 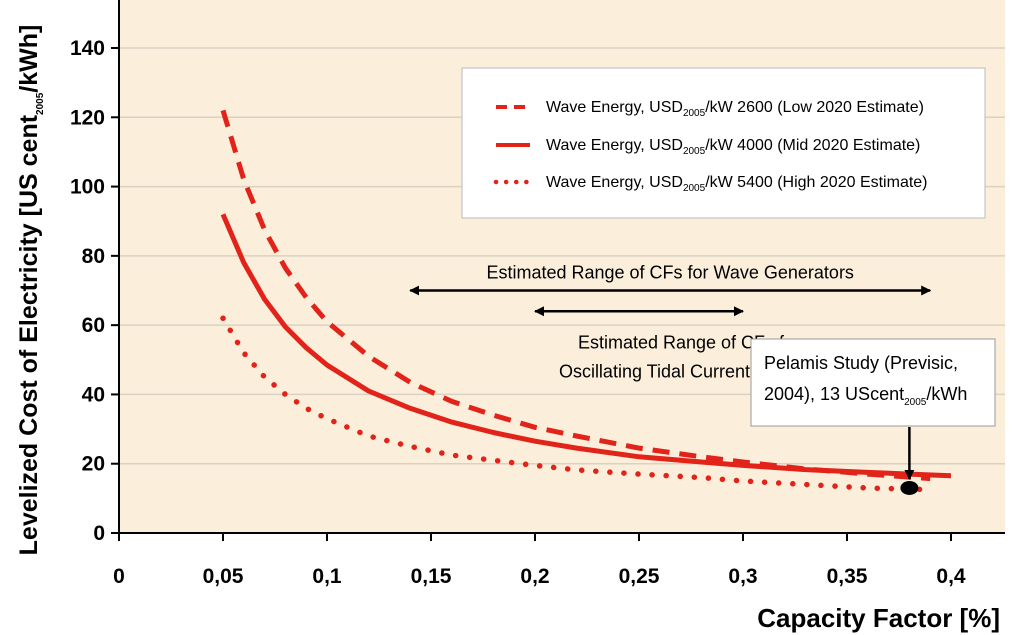 What do you see at coordinates (93, 325) in the screenshot?
I see `y-tick-label: 60` at bounding box center [93, 325].